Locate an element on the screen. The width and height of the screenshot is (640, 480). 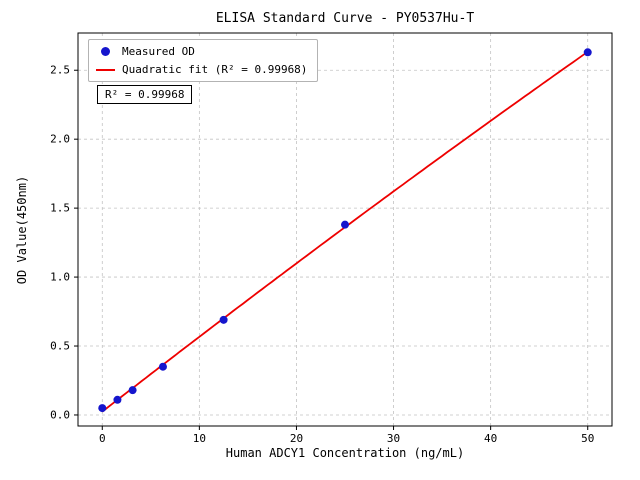
y-tick-label: 1.5 is located at coordinates (60, 208).